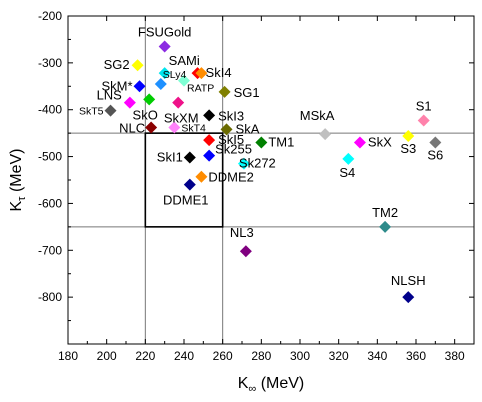 This screenshot has height=402, width=482. Describe the element at coordinates (174, 127) in the screenshot. I see `data-point-skt4` at that location.